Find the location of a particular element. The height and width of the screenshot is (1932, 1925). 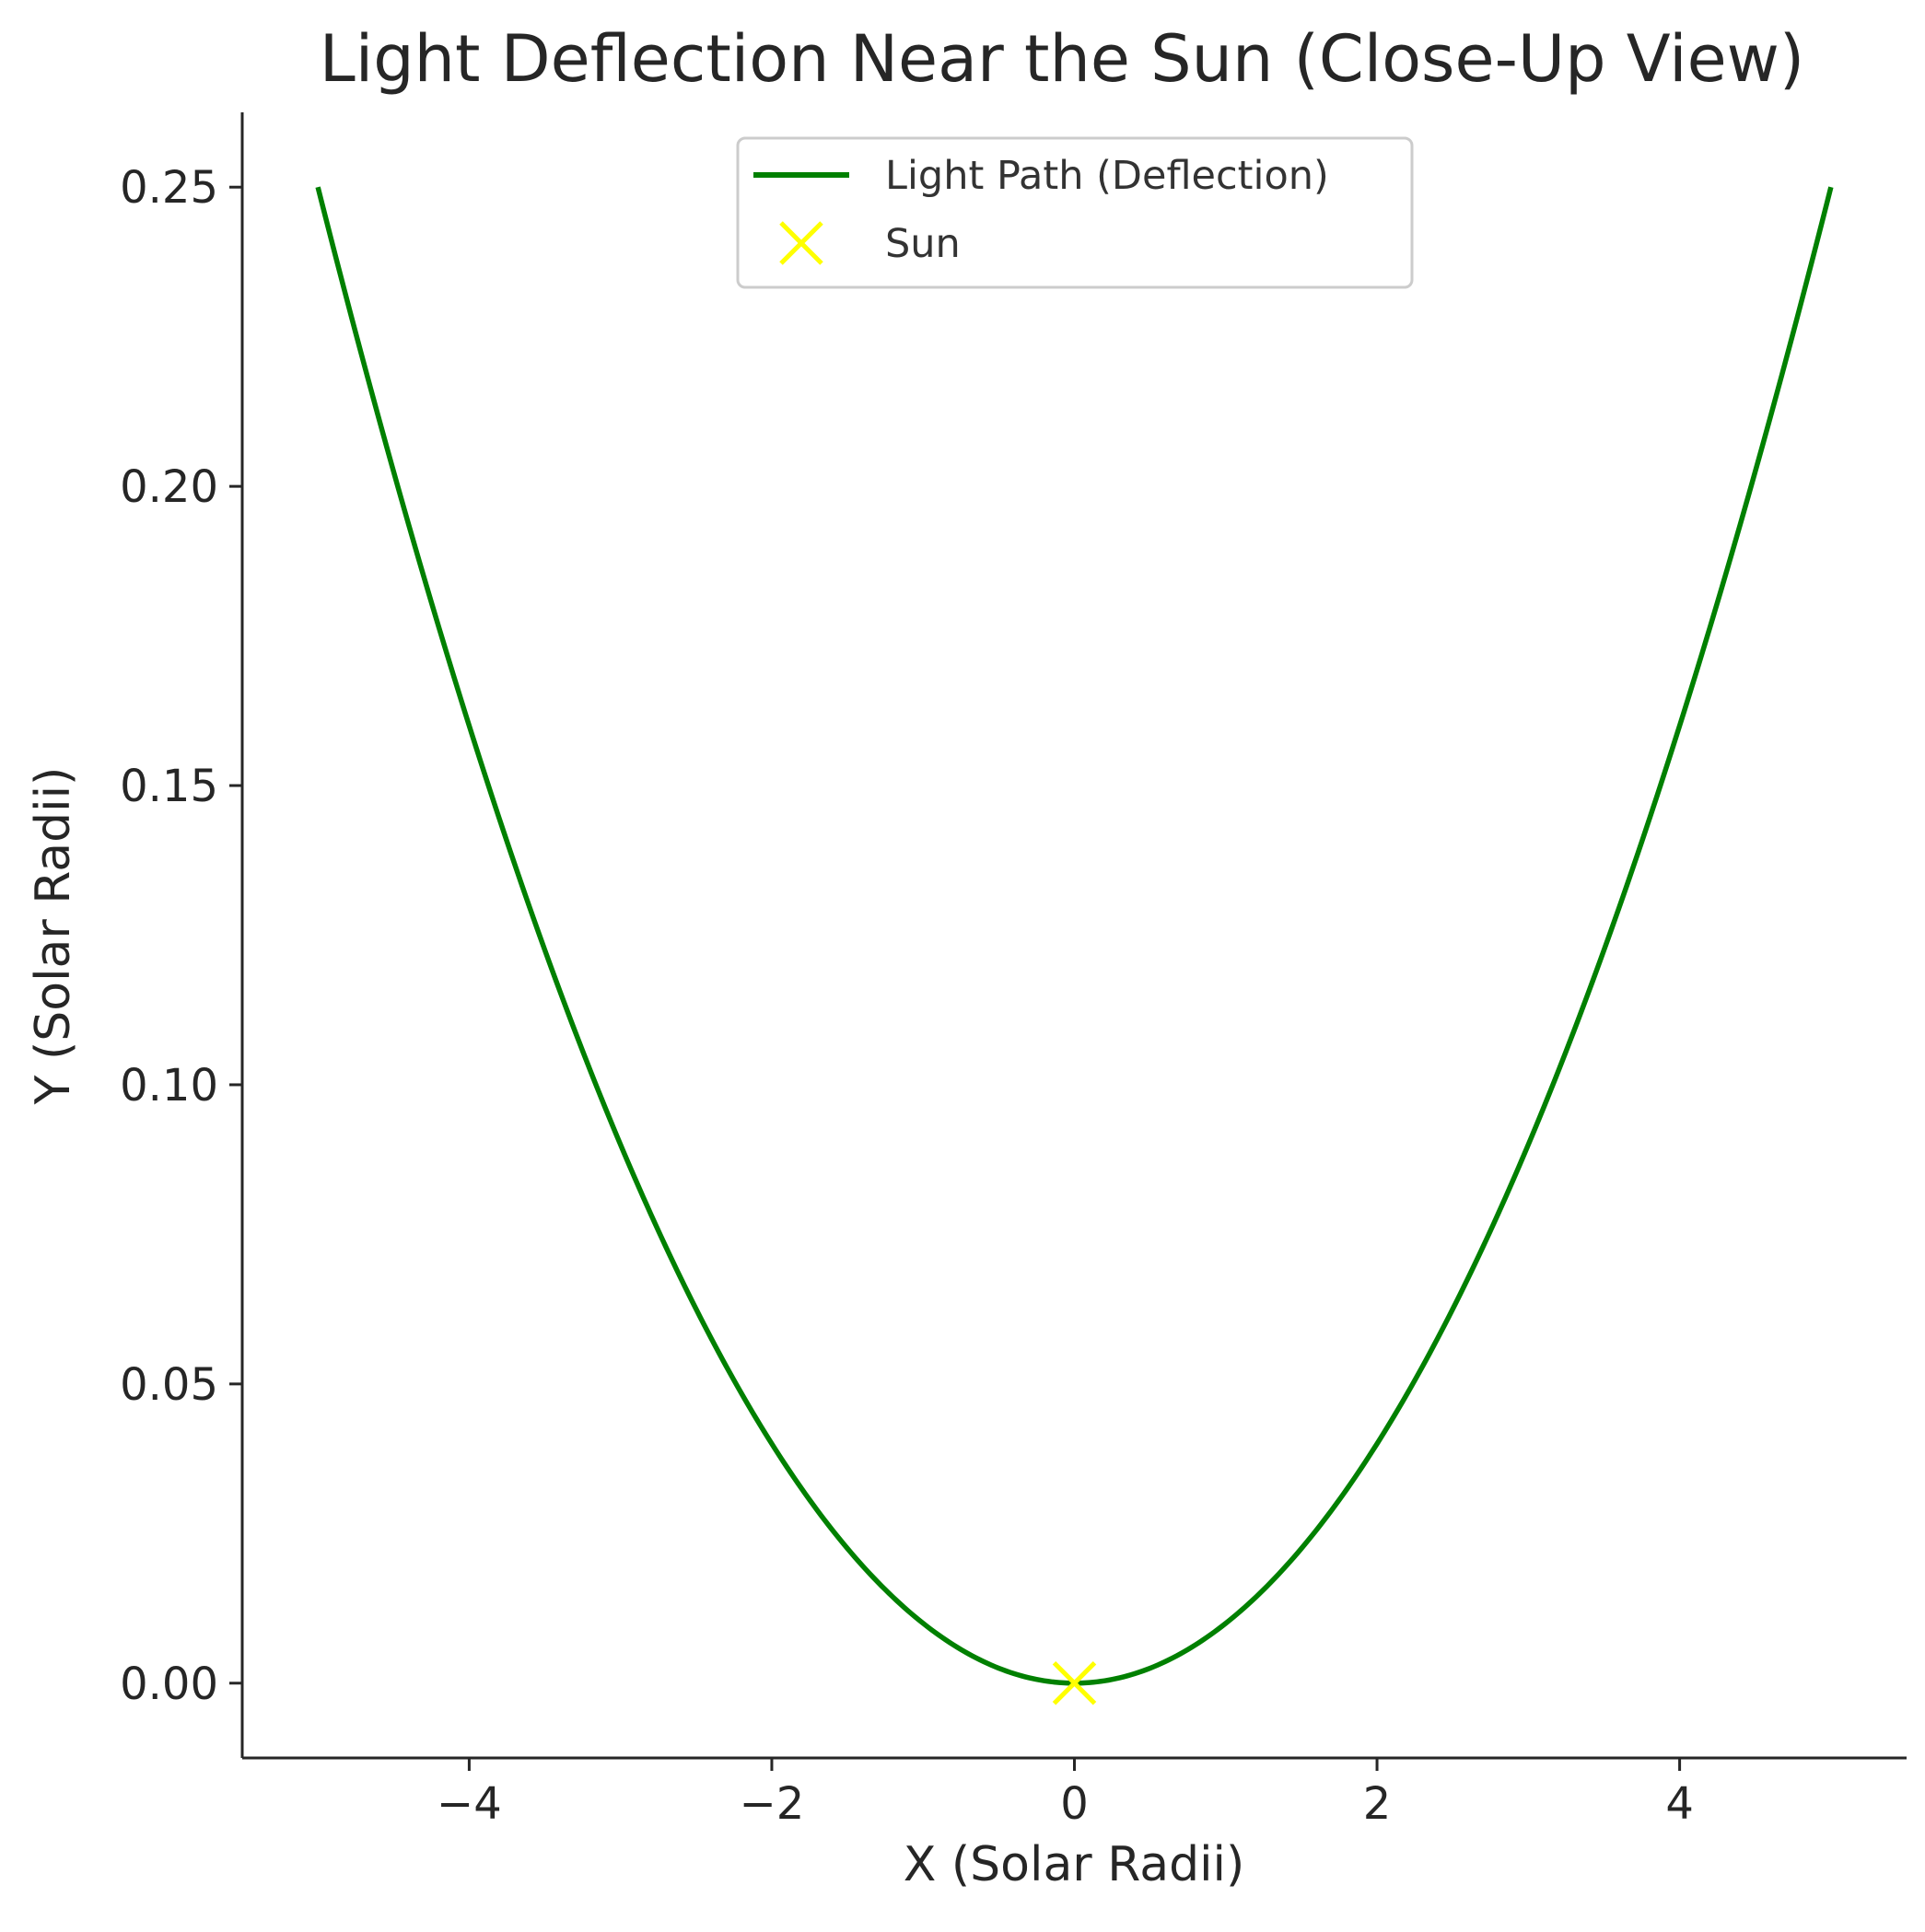

y-ticks: 0.00 0.05 0.10 0.15 0.20 0.25 is located at coordinates (181, 936).